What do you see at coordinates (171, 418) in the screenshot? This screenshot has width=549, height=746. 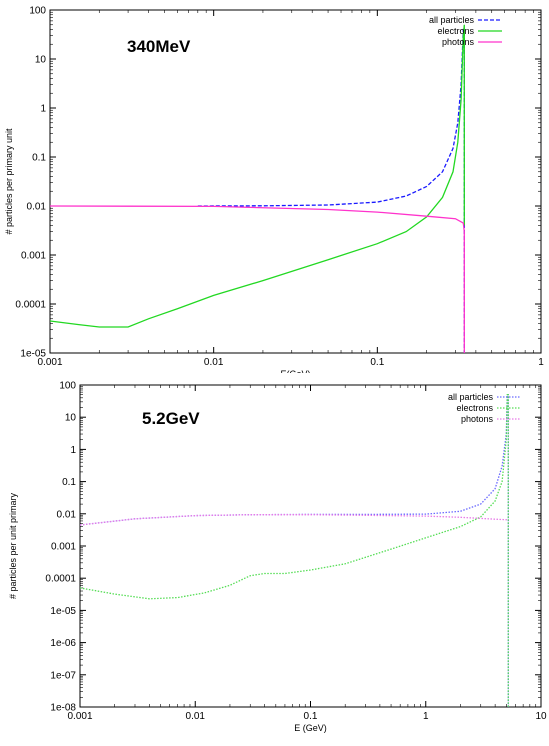 I see `chart-title: 5.2GeV` at bounding box center [171, 418].